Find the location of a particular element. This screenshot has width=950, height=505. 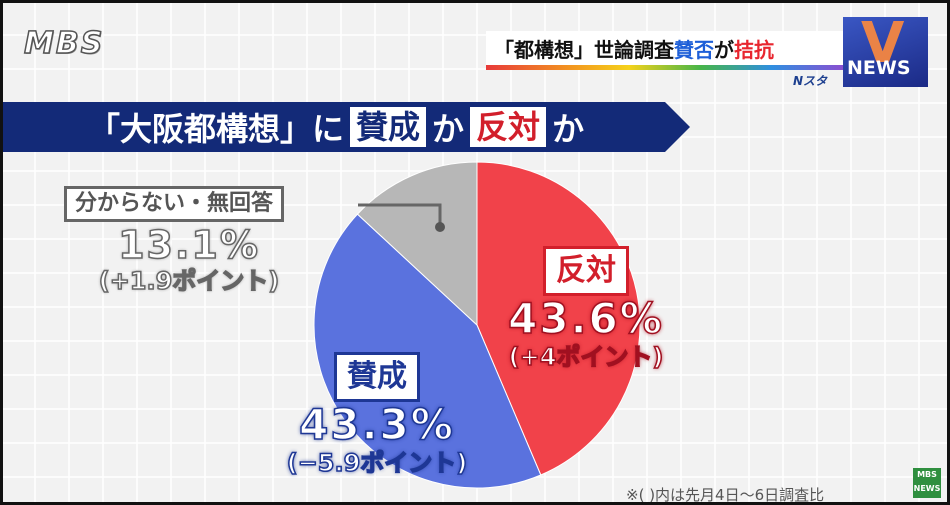

for-badge: 賛成 is located at coordinates (377, 377).